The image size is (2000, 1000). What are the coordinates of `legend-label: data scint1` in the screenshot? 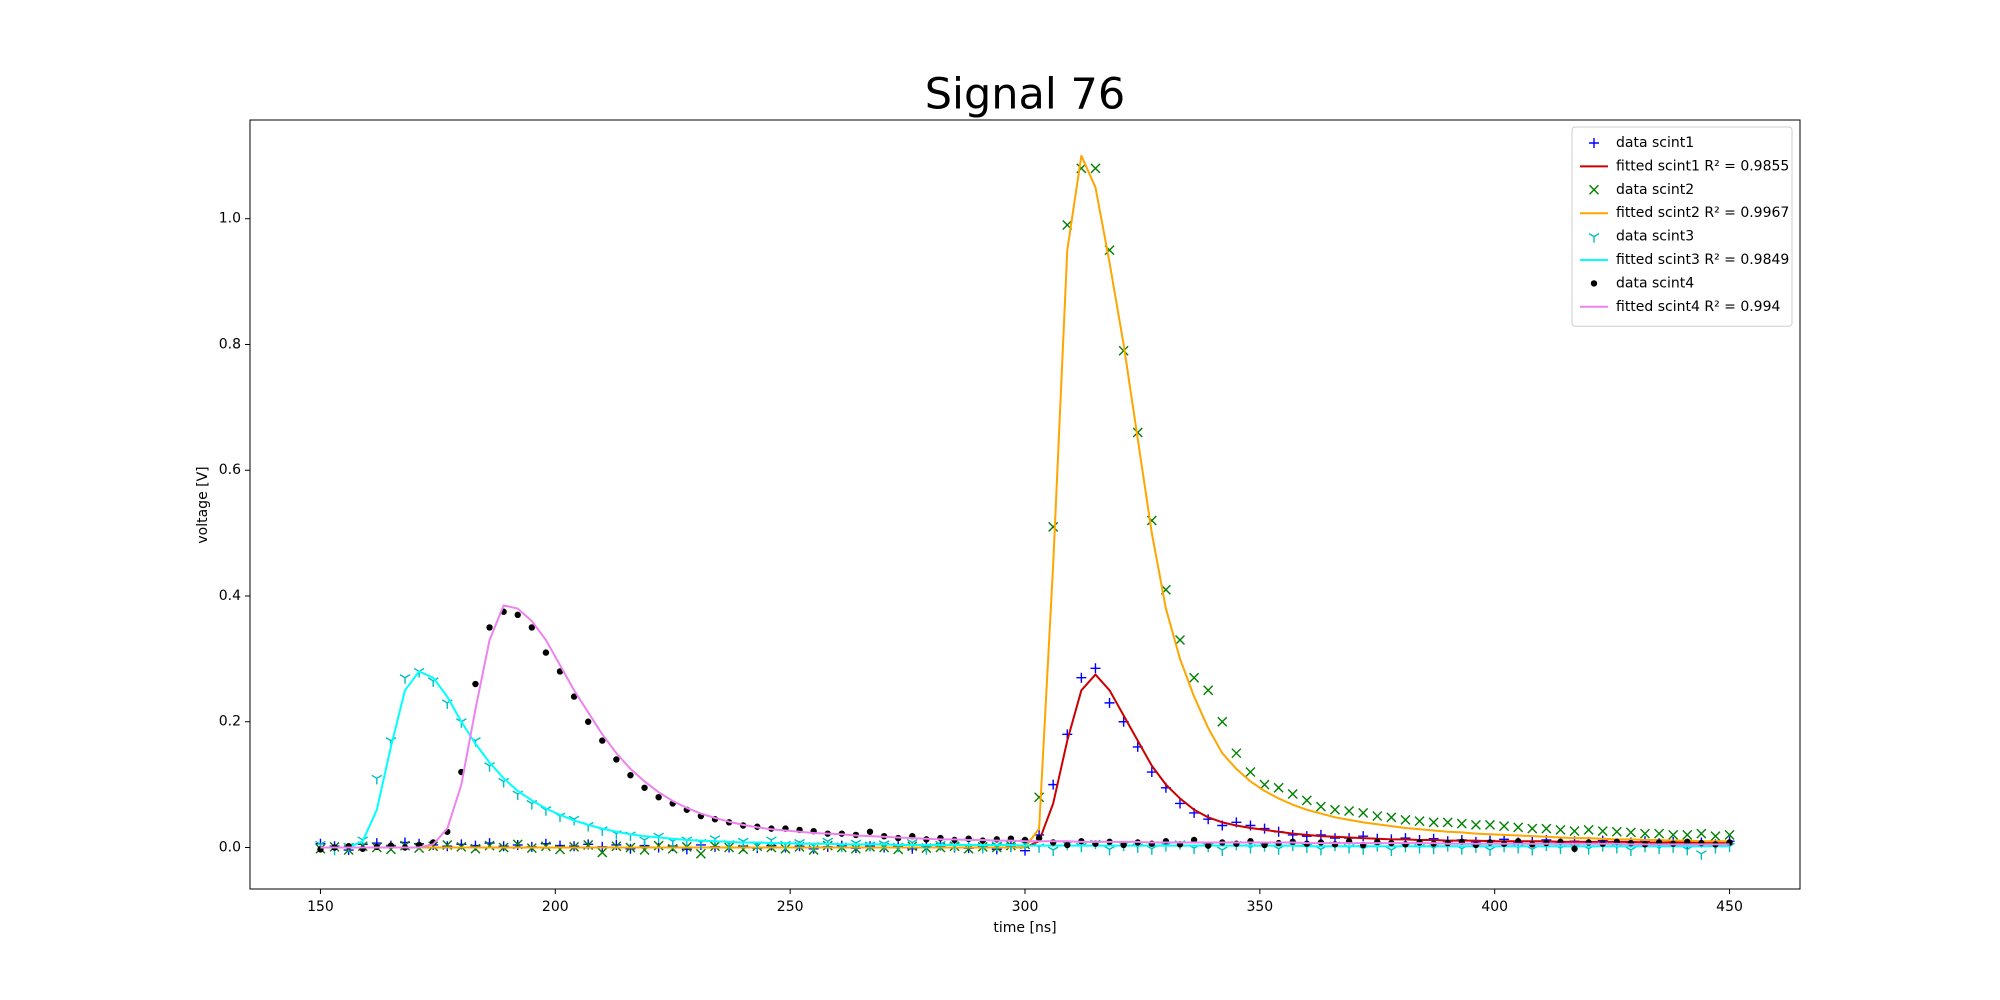 It's located at (1655, 143).